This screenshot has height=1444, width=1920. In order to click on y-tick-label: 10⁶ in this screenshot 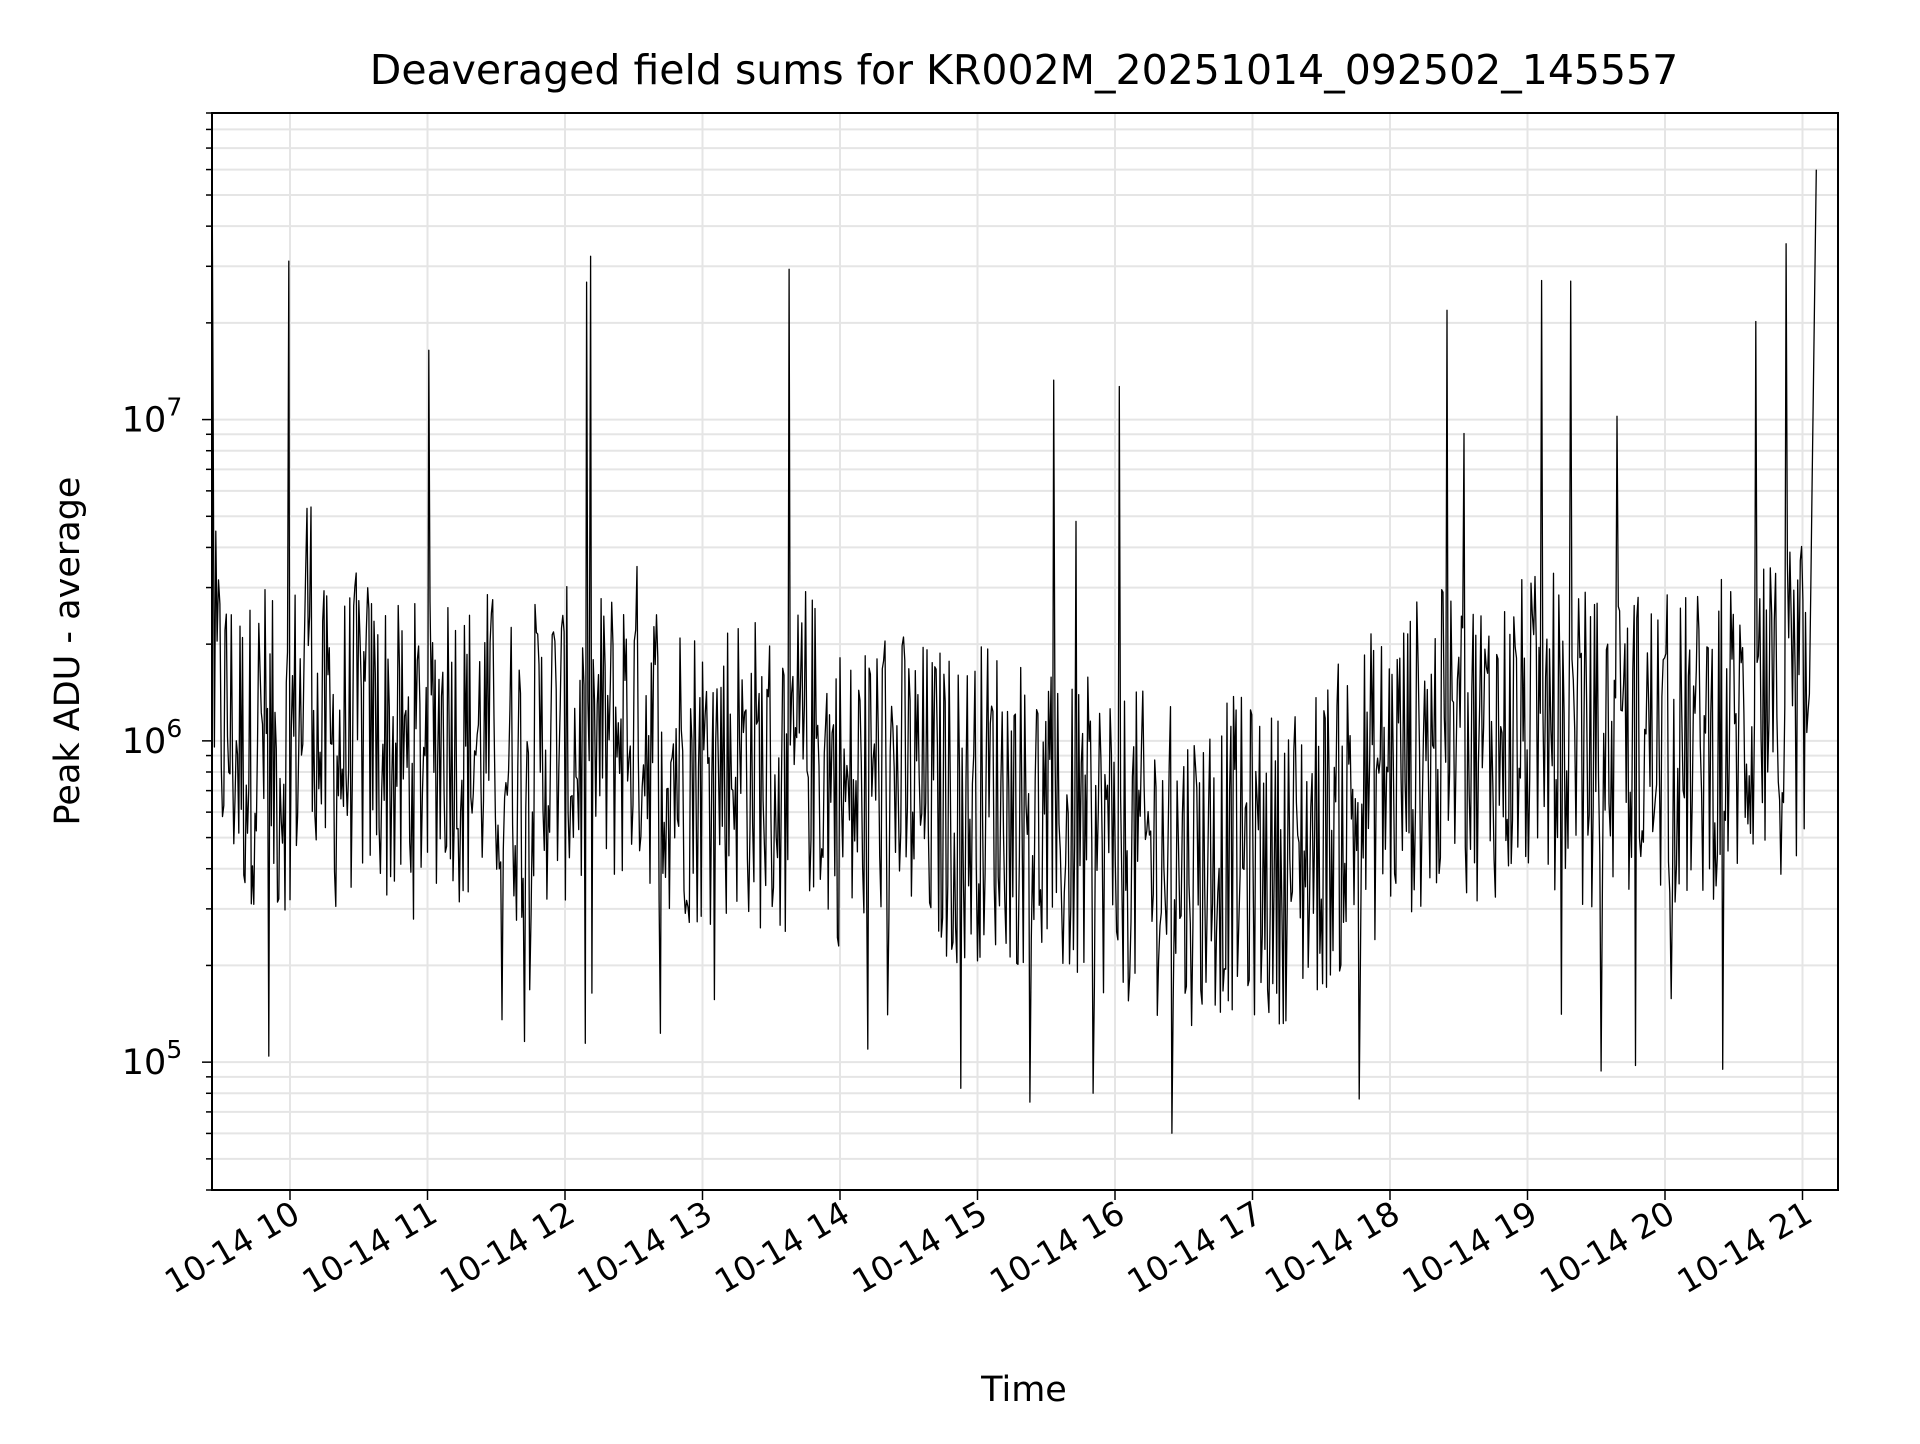, I will do `click(152, 738)`.